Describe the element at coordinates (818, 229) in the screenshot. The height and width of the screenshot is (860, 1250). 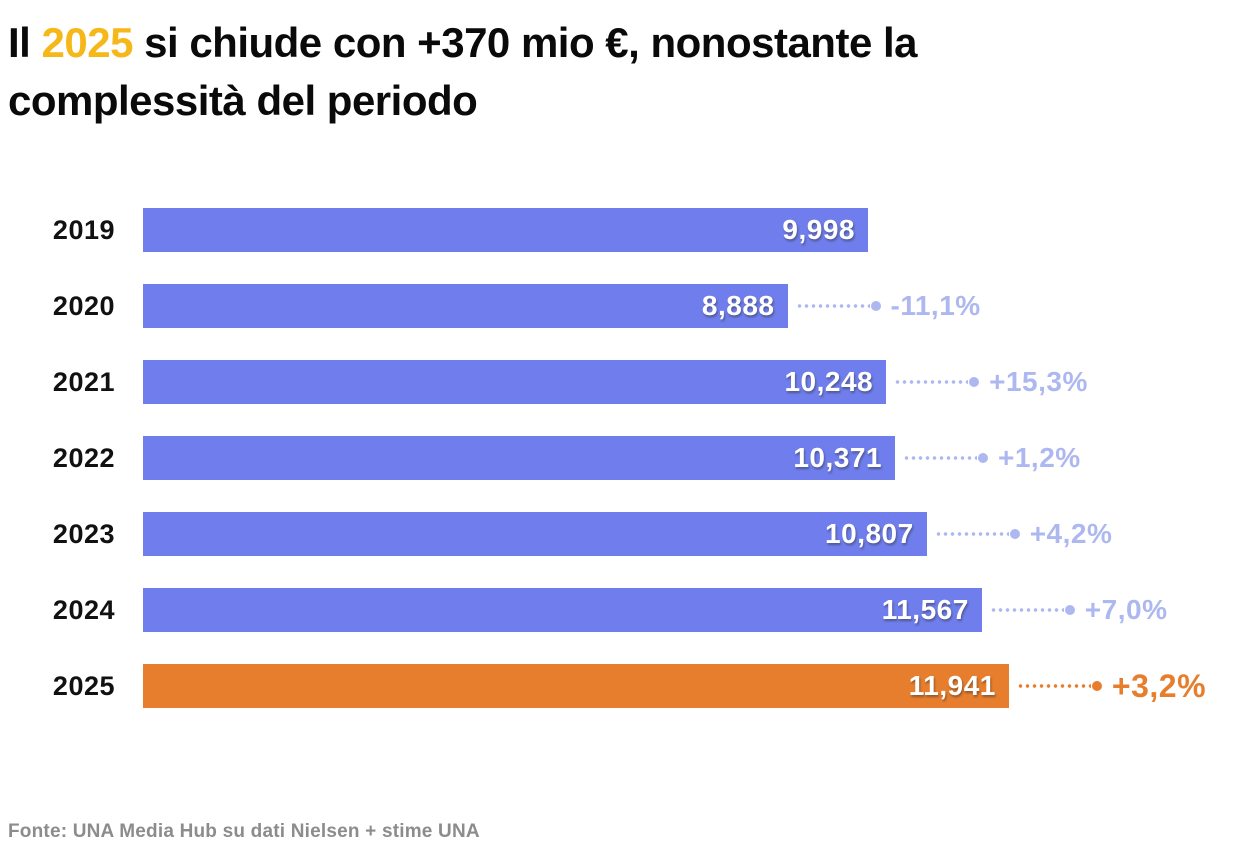
I see `bar-value-label: 9,998` at that location.